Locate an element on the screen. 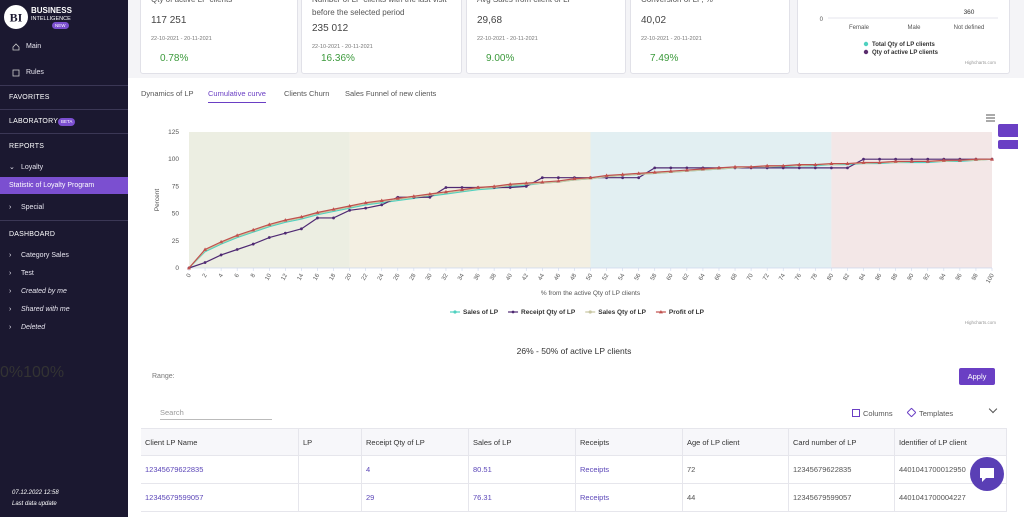 The width and height of the screenshot is (1024, 517). legend-label: Profit of LP is located at coordinates (687, 312).